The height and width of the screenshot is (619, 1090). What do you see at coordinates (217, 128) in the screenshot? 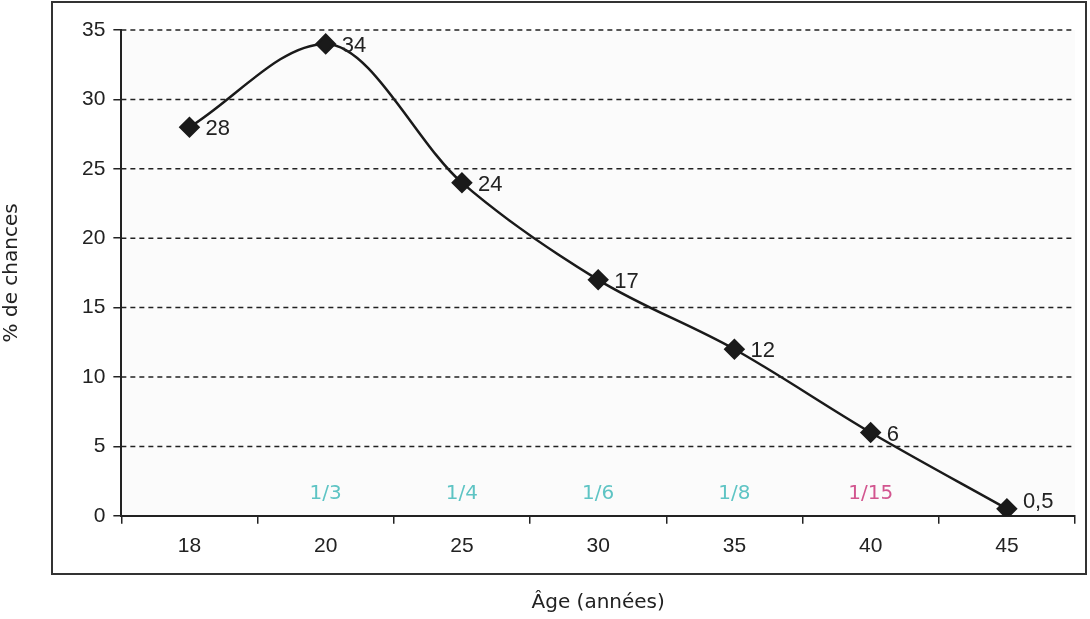
I see `data-label: 28` at bounding box center [217, 128].